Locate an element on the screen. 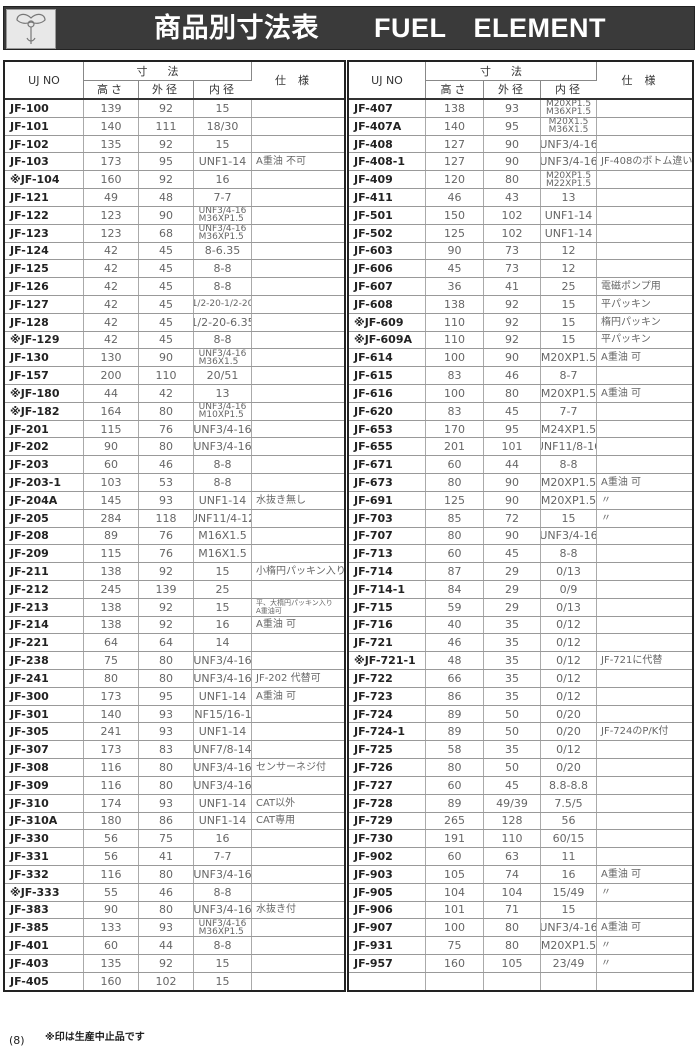 This screenshot has width=696, height=1051. table-row: JF-931 75 80 M20XP1.5 〃 is located at coordinates (520, 946).